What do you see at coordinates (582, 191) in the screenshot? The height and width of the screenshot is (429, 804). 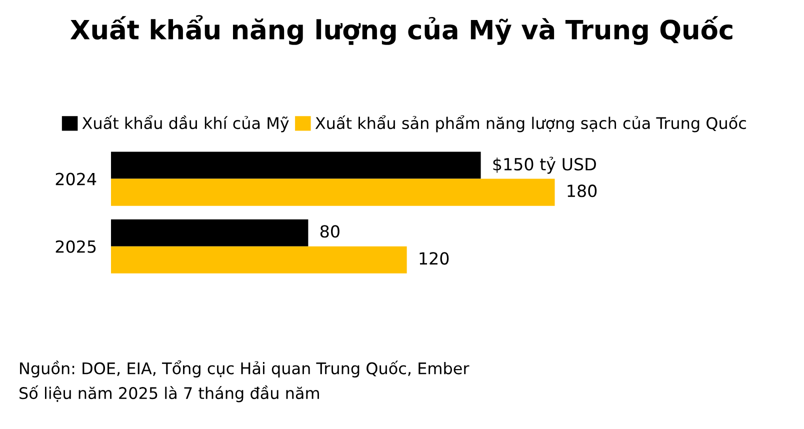 I see `data-label: 180` at bounding box center [582, 191].